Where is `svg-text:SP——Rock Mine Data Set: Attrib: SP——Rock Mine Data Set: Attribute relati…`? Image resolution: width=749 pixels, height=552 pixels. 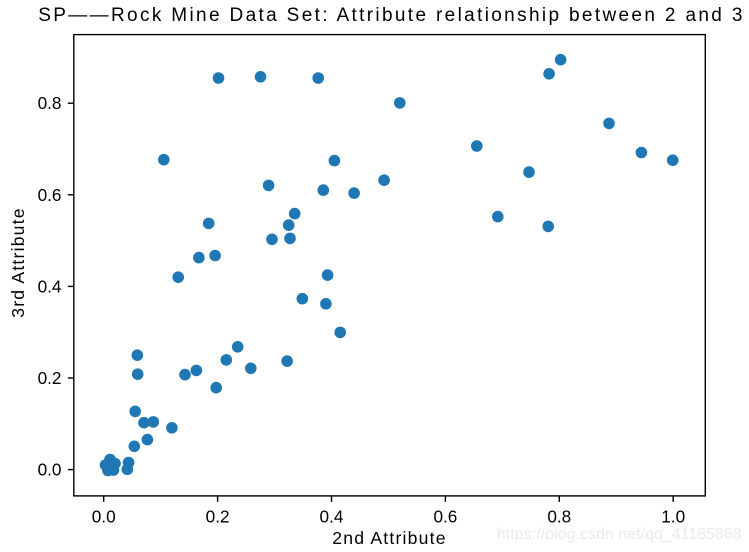 svg-text:SP——Rock Mine Data Set: Attrib: SP——Rock Mine Data Set: Attribute relati… is located at coordinates (391, 15).